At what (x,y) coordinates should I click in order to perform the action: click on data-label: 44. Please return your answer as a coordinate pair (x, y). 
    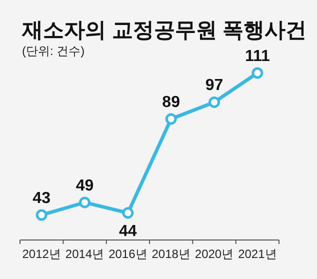
    Looking at the image, I should click on (128, 231).